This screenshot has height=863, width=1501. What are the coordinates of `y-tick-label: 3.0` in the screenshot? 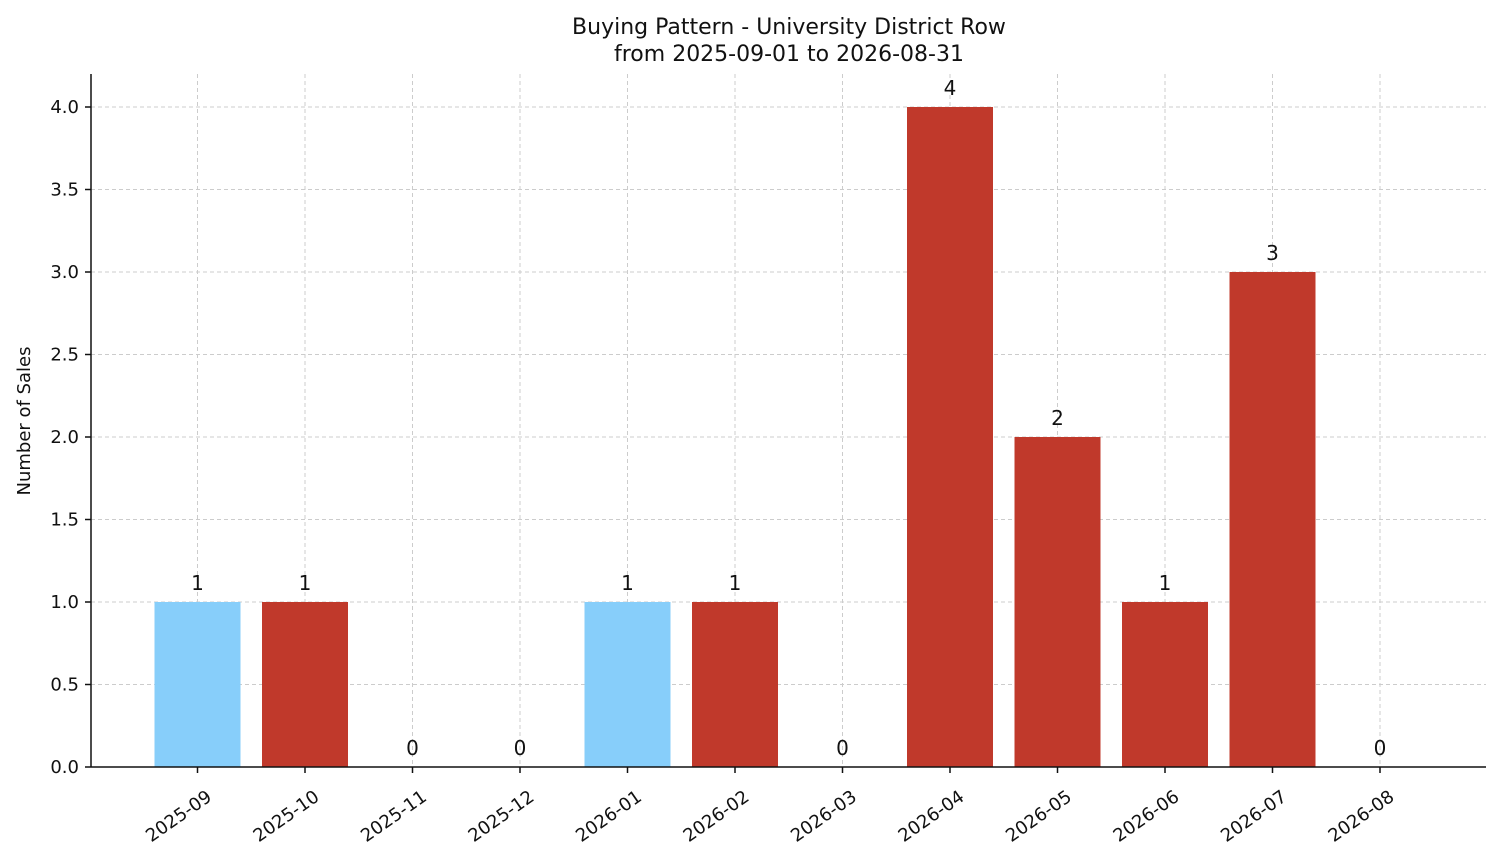 It's located at (64, 272).